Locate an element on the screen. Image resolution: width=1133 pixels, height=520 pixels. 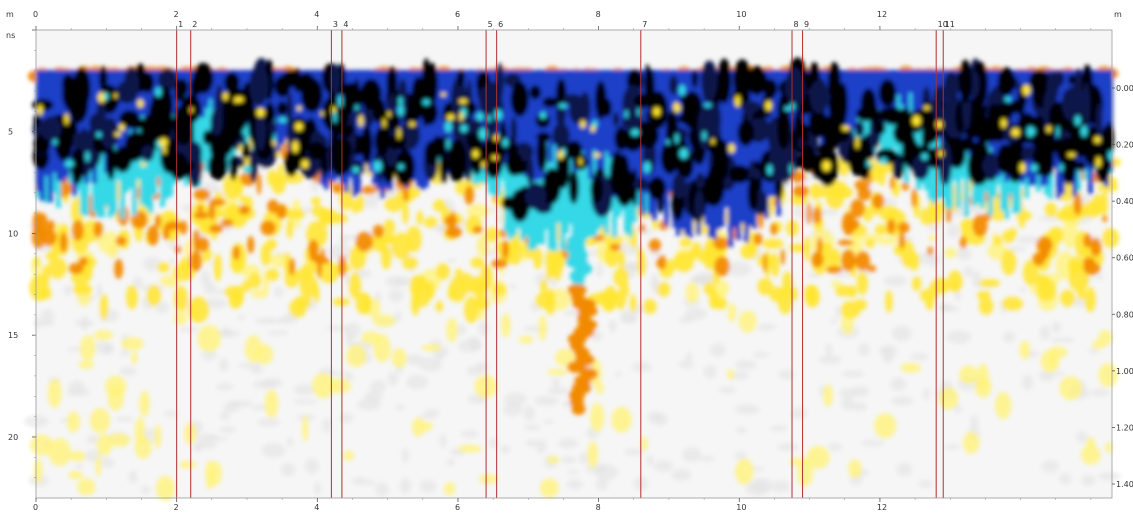
bottom-tick-label: 0 is located at coordinates (35, 507).